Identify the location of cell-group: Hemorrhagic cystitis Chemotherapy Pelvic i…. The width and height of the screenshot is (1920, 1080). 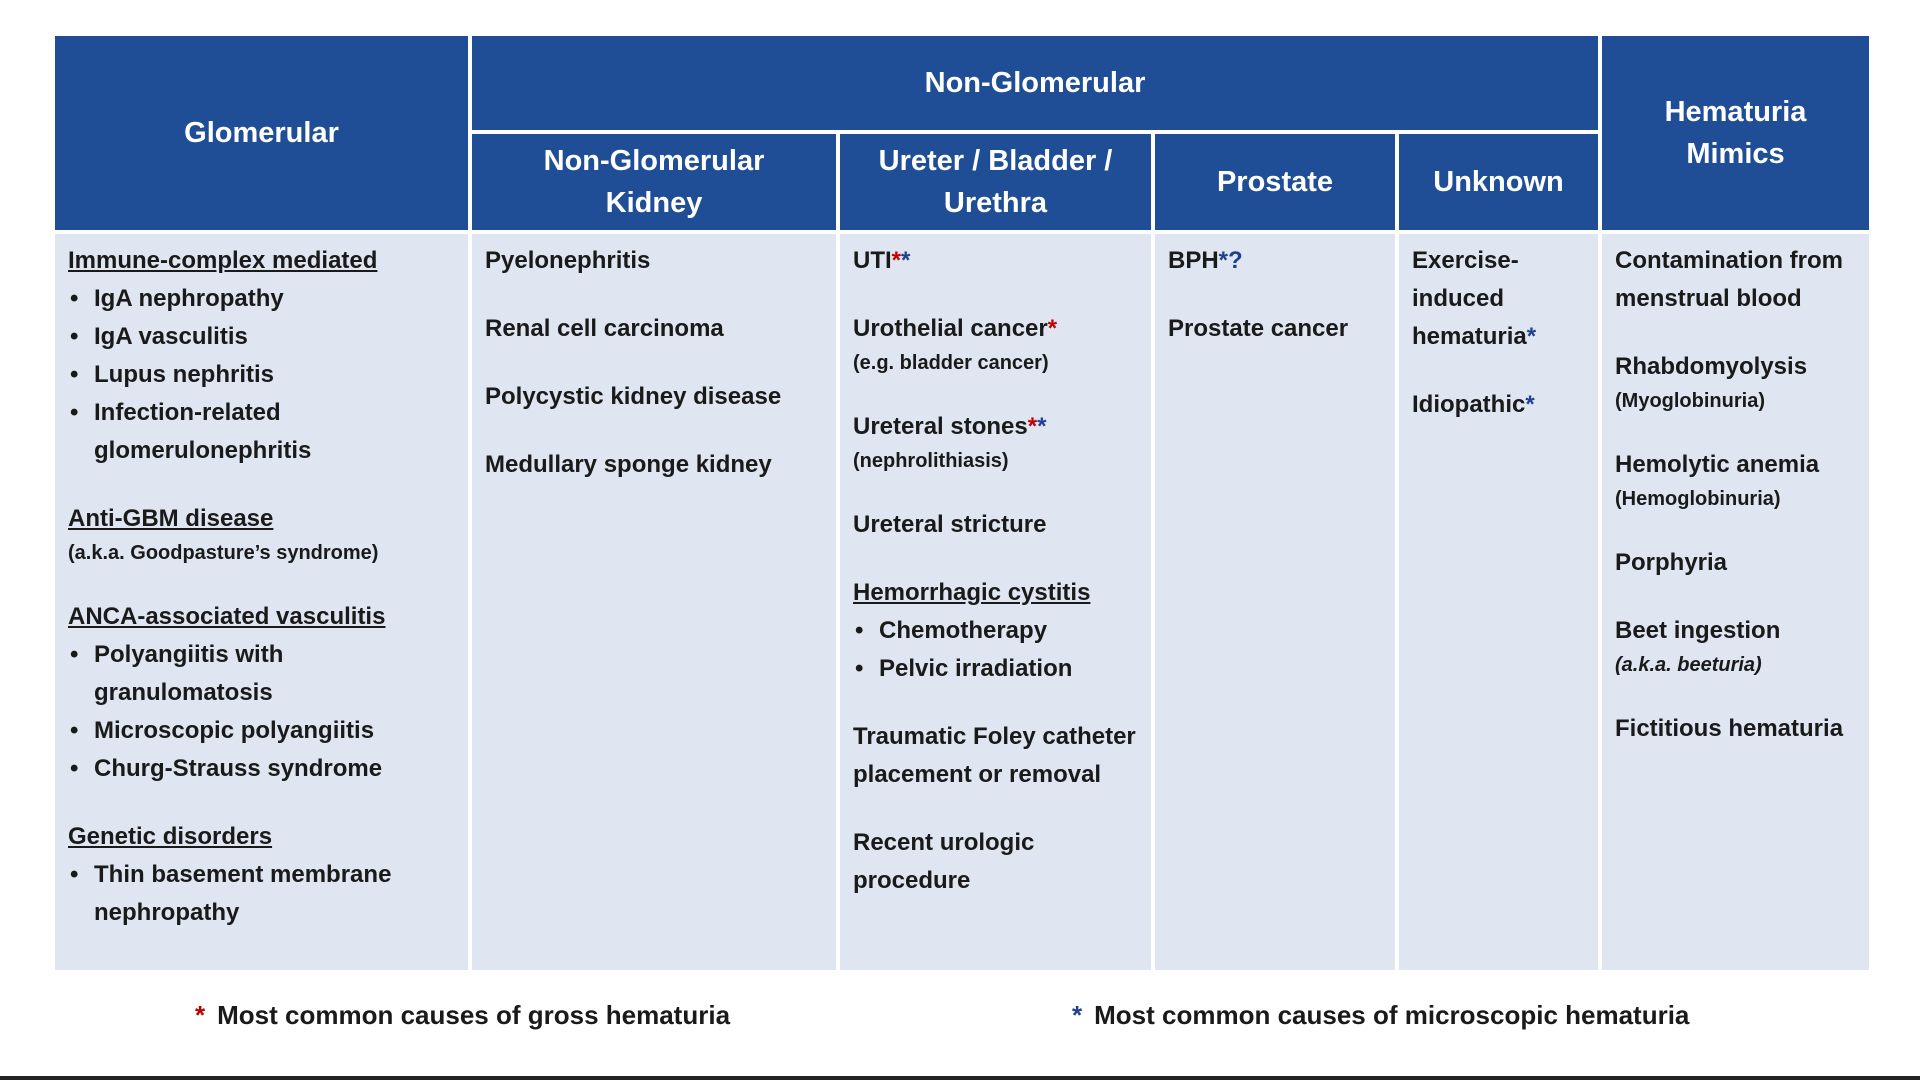
(998, 631).